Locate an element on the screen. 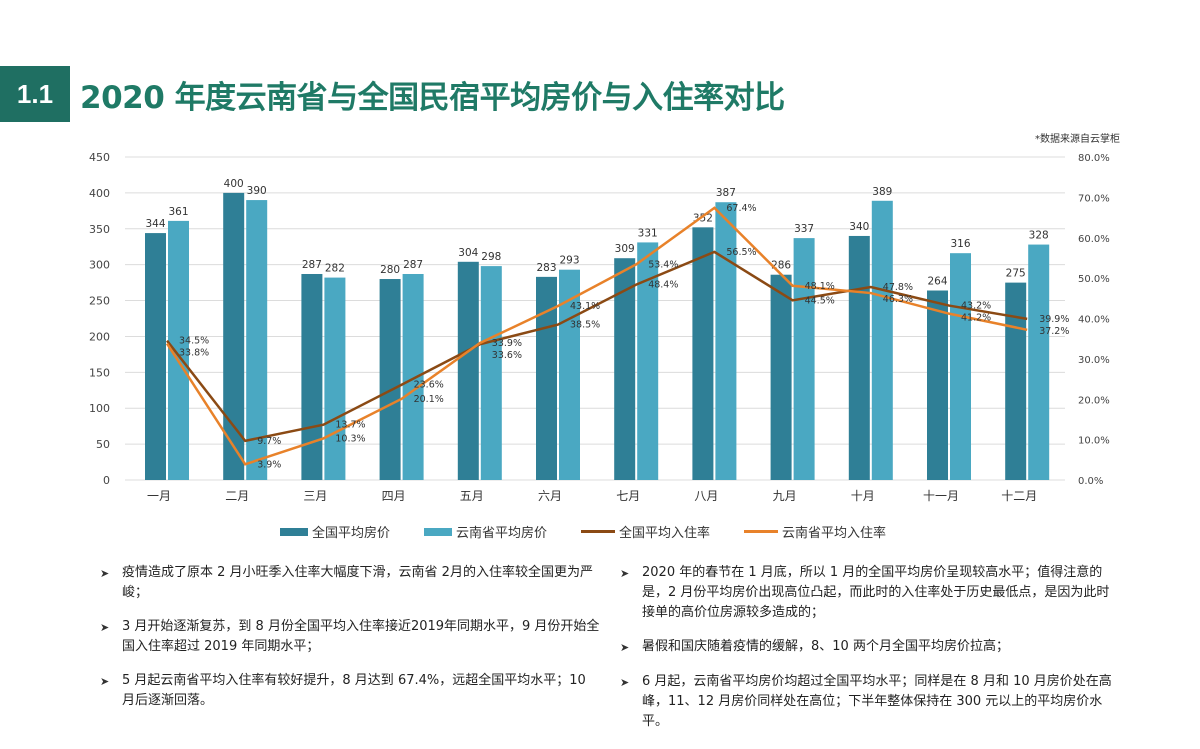 This screenshot has width=1200, height=749. y-right-tick-label: 30.0% is located at coordinates (1094, 360).